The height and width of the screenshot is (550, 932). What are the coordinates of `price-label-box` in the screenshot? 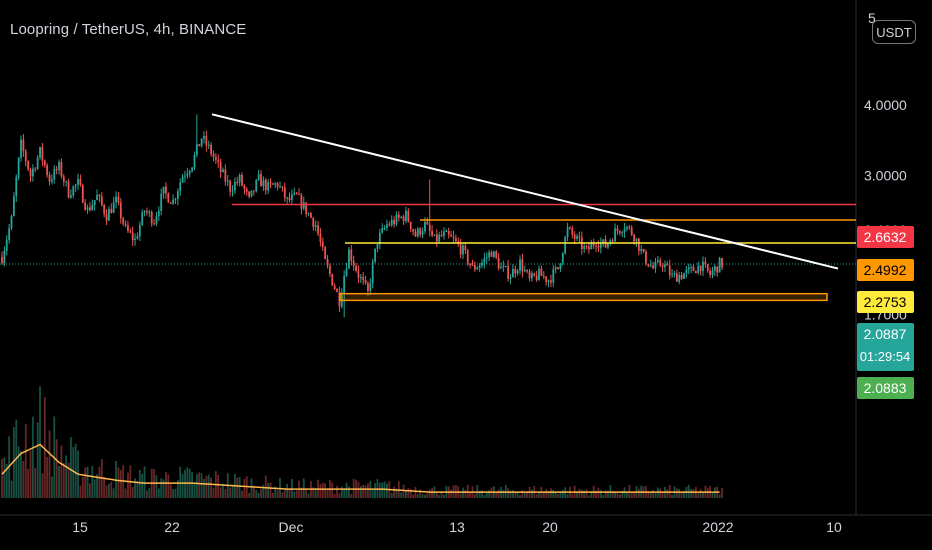 It's located at (885, 347).